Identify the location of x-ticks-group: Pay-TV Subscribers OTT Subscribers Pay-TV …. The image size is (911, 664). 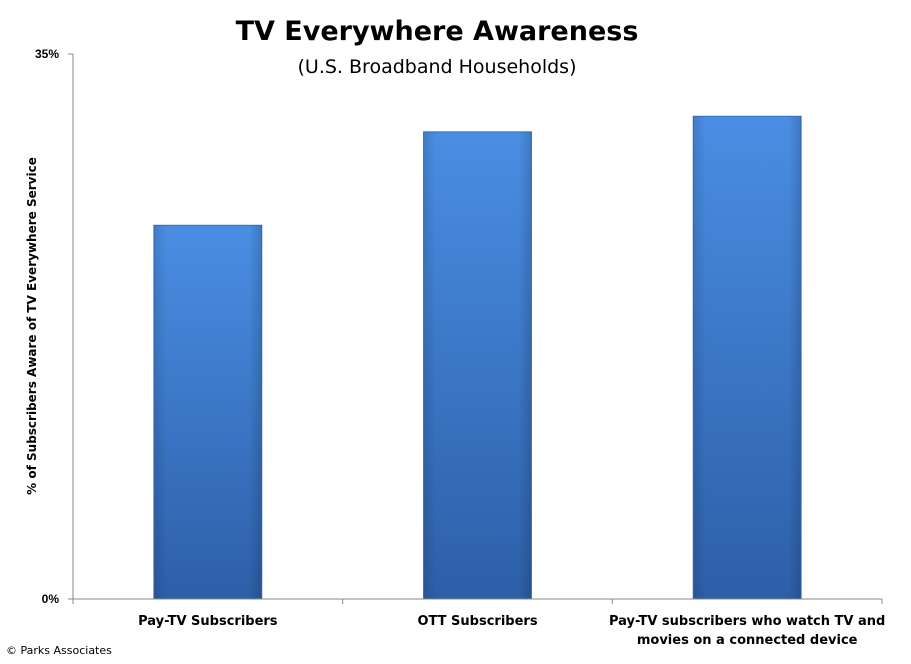
(478, 623).